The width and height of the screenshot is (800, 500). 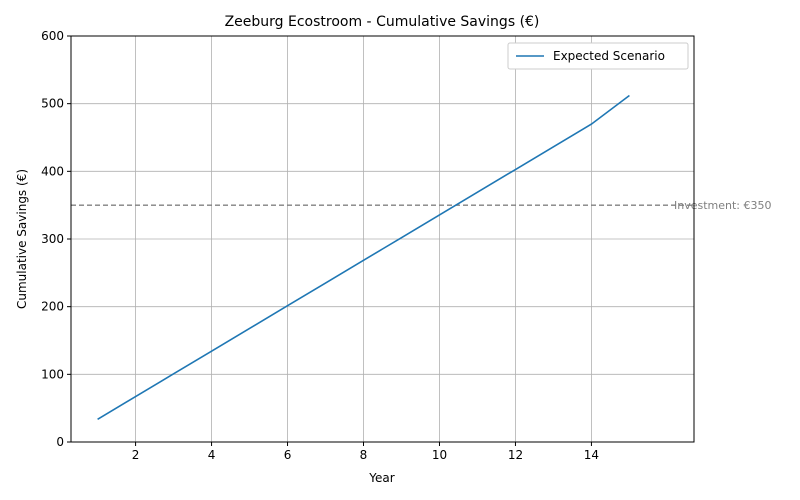 I want to click on x-tick-label: 4, so click(x=212, y=455).